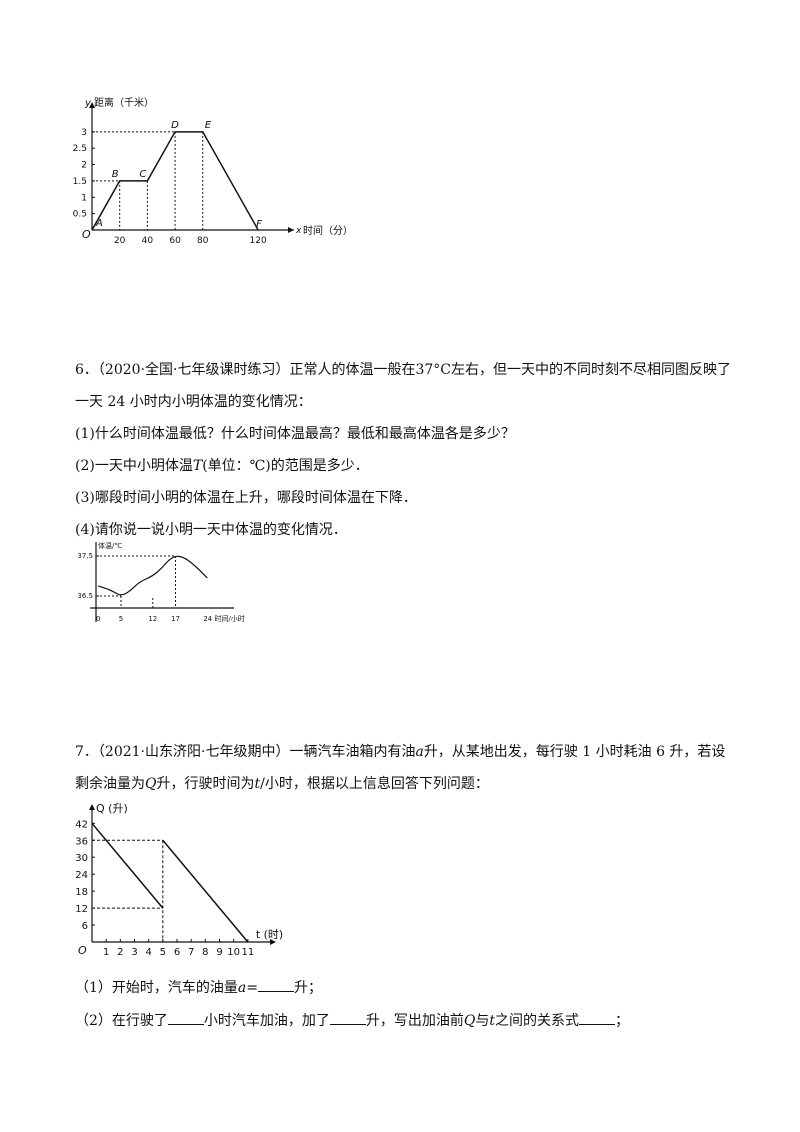 Image resolution: width=800 pixels, height=1132 pixels. I want to click on fuel-chart: 6 12 18 24 30 36 42 1 2 3 4 5 6 7 8 9 10 11 O Q (升) t (时), so click(190, 878).